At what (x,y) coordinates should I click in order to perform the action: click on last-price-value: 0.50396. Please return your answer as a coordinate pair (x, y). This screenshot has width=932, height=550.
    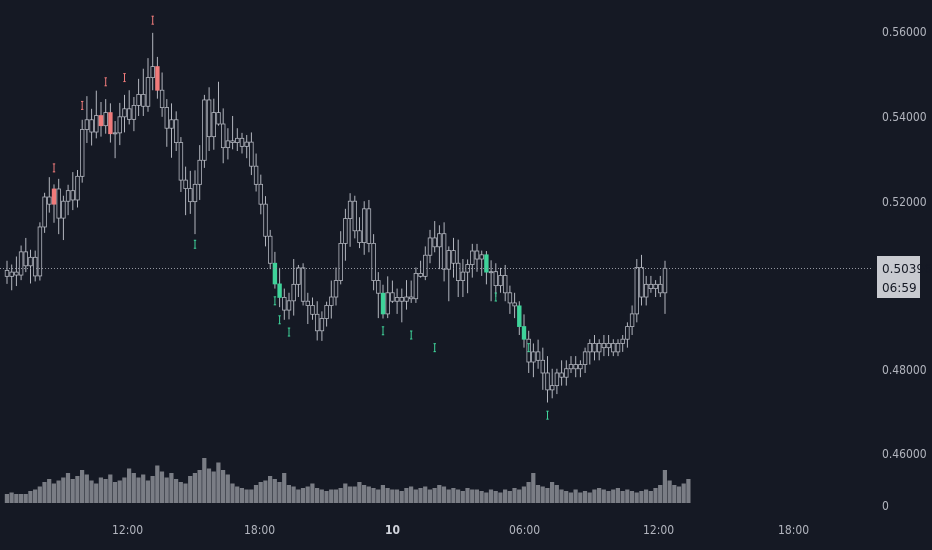
    Looking at the image, I should click on (907, 269).